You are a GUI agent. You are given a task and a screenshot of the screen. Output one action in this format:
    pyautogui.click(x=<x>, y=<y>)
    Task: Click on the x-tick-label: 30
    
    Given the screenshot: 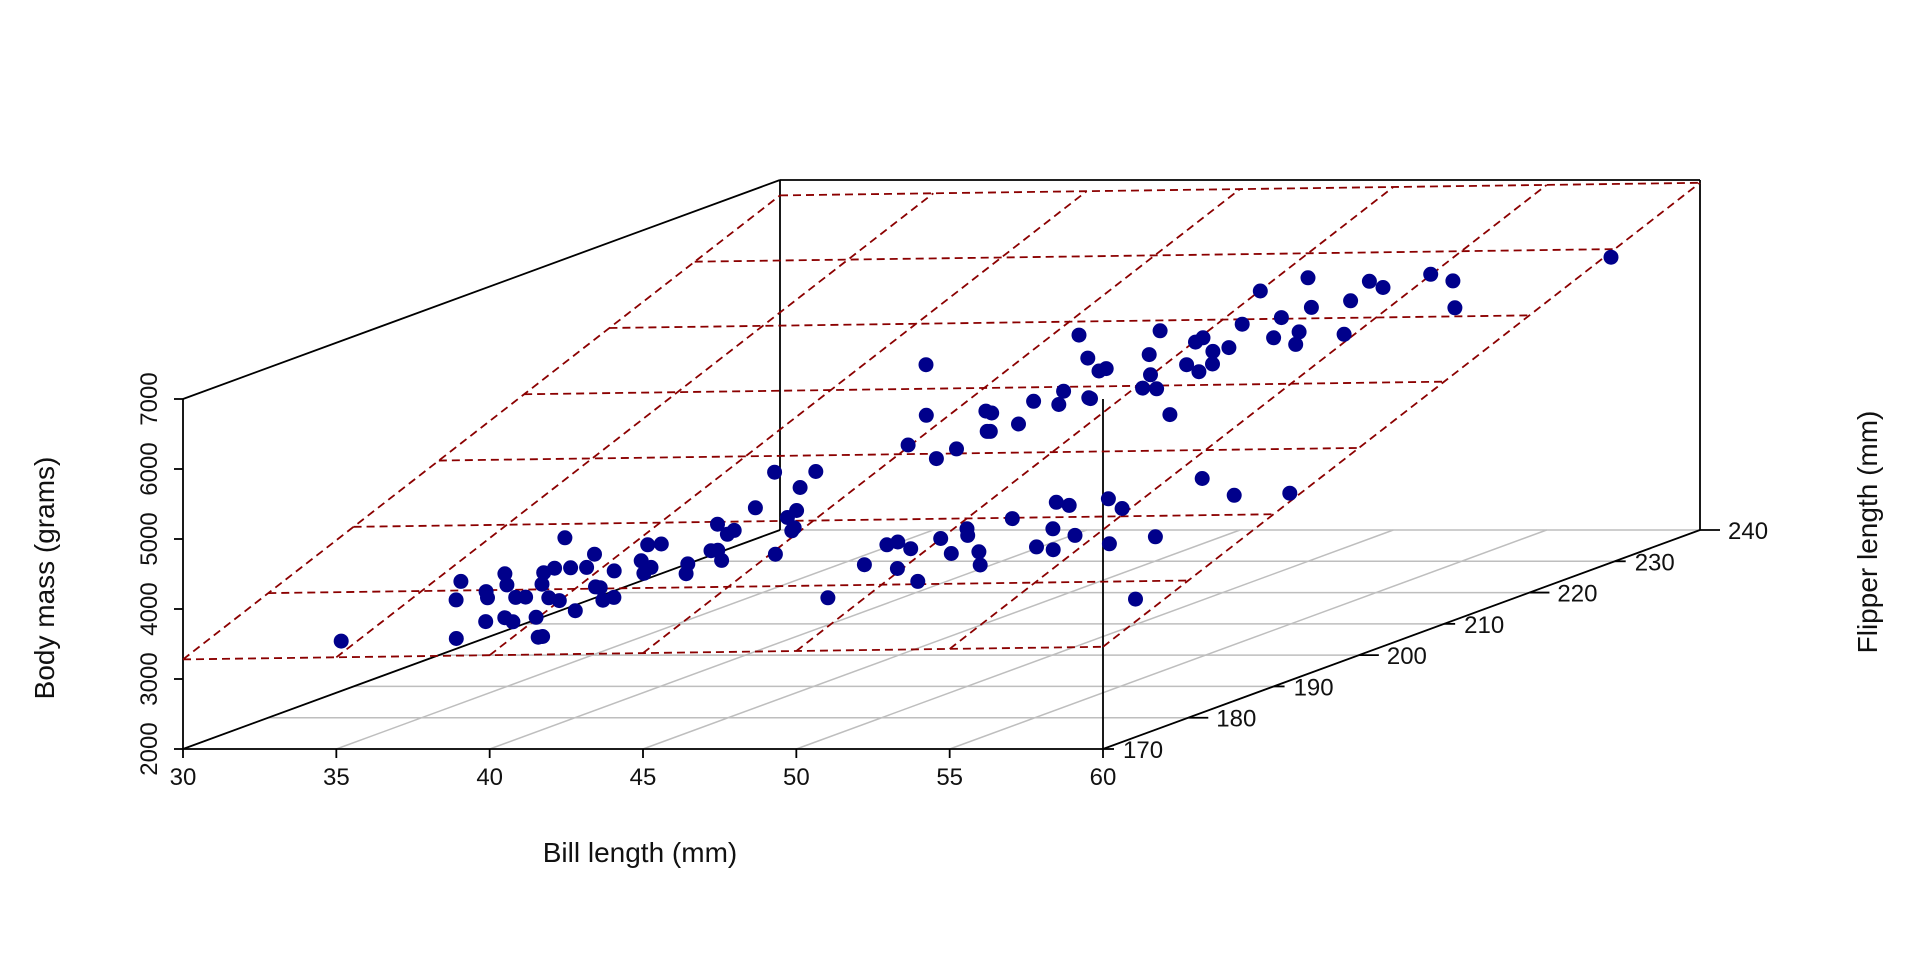 What is the action you would take?
    pyautogui.click(x=183, y=777)
    